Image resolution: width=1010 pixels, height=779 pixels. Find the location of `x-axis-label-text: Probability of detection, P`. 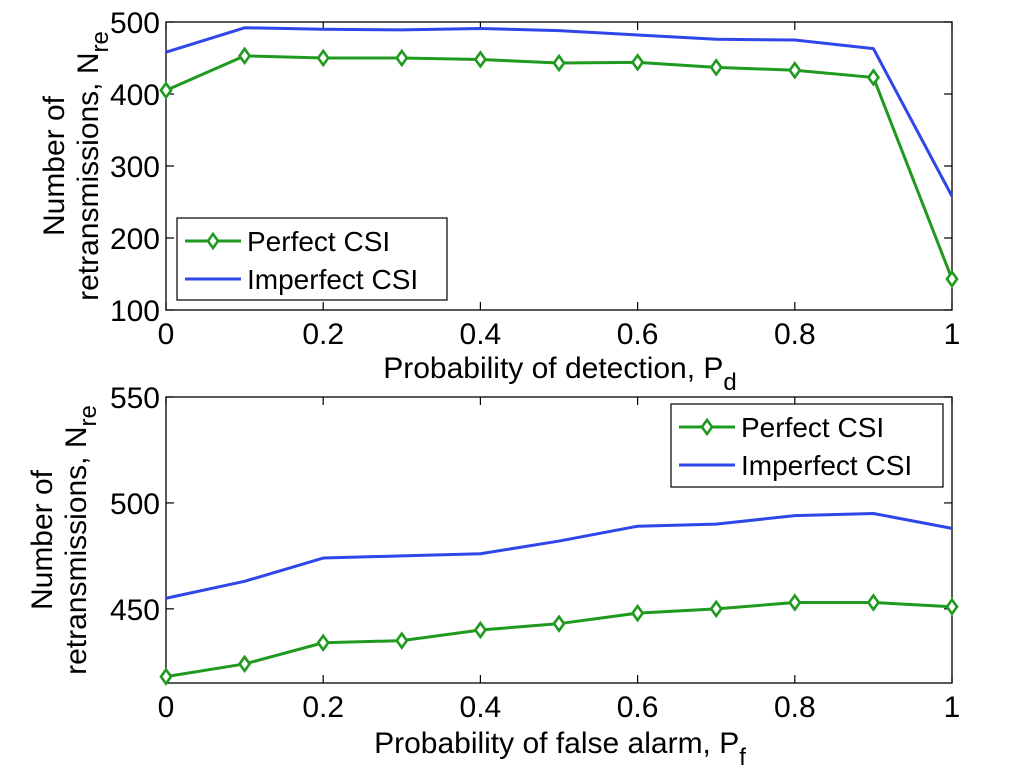

x-axis-label-text: Probability of detection, P is located at coordinates (553, 368).